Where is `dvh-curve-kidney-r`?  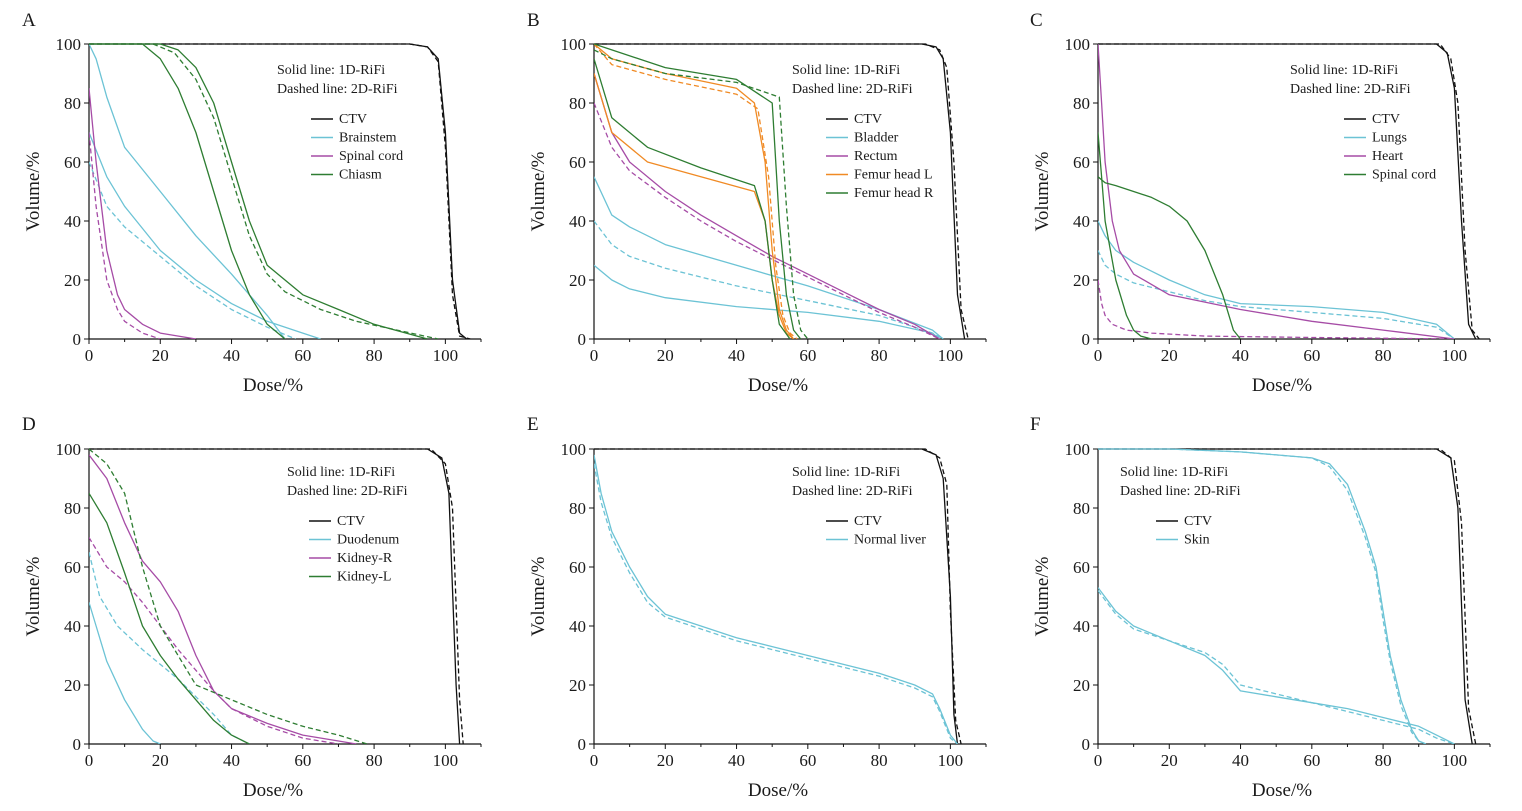
dvh-curve-kidney-r is located at coordinates (214, 640).